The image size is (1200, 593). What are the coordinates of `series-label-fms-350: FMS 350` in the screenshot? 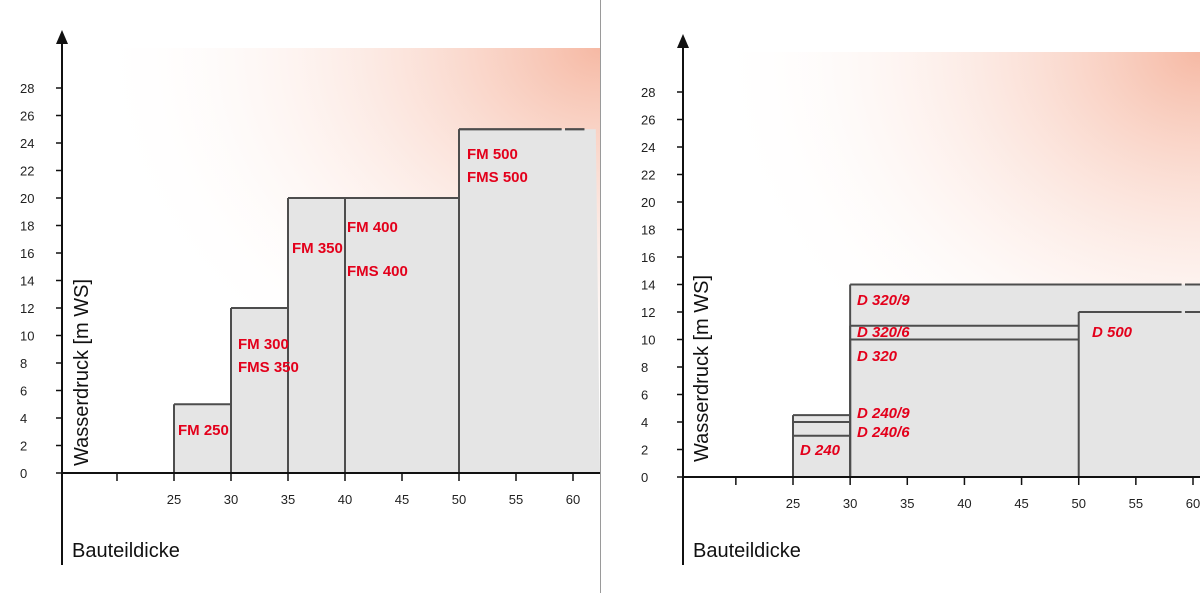 It's located at (268, 367).